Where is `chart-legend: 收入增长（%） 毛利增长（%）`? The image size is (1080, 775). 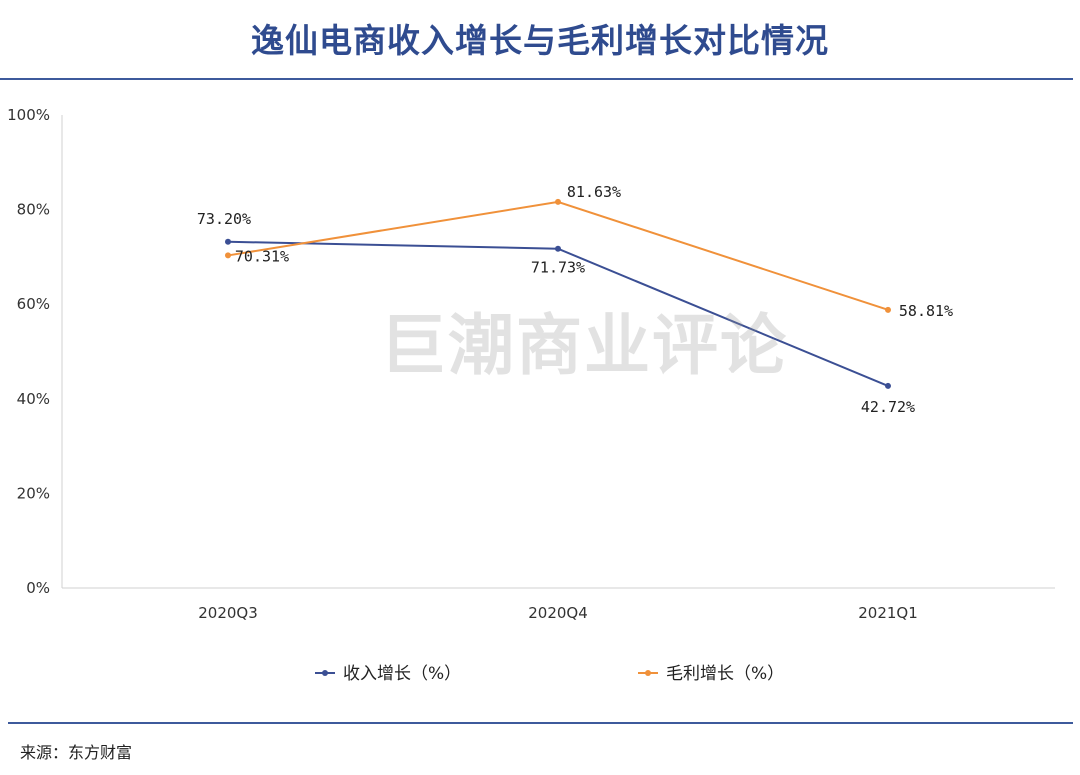
chart-legend: 收入增长（%） 毛利增长（%） is located at coordinates (549, 674).